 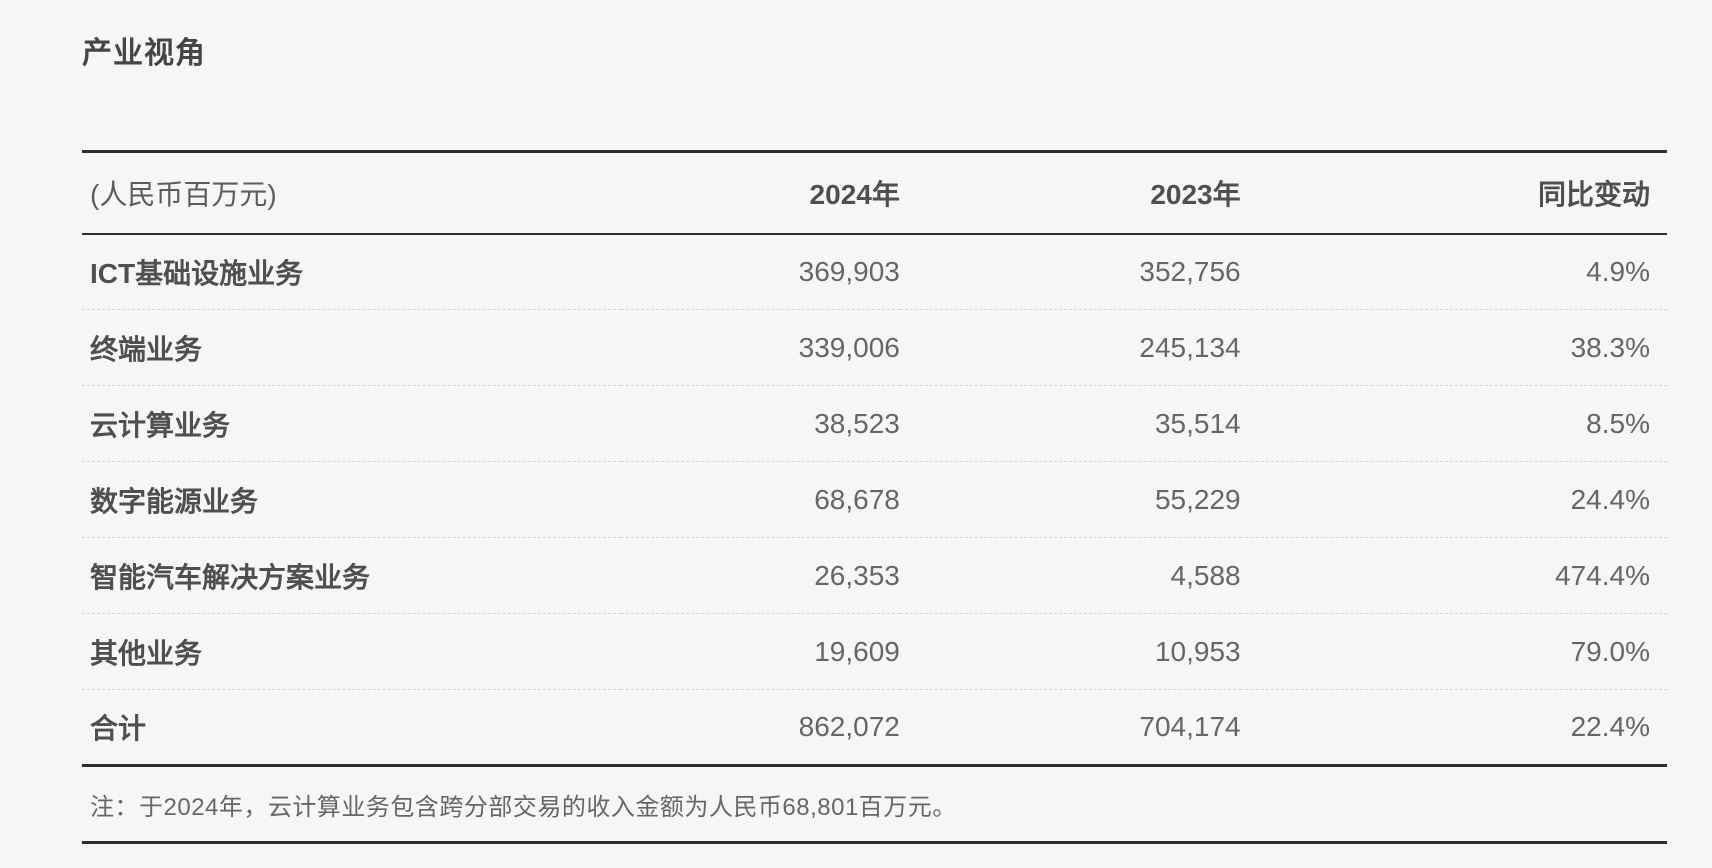 I want to click on table-row-digital-power: 数字能源业务 68,678 55,229 24.4%, so click(x=874, y=499).